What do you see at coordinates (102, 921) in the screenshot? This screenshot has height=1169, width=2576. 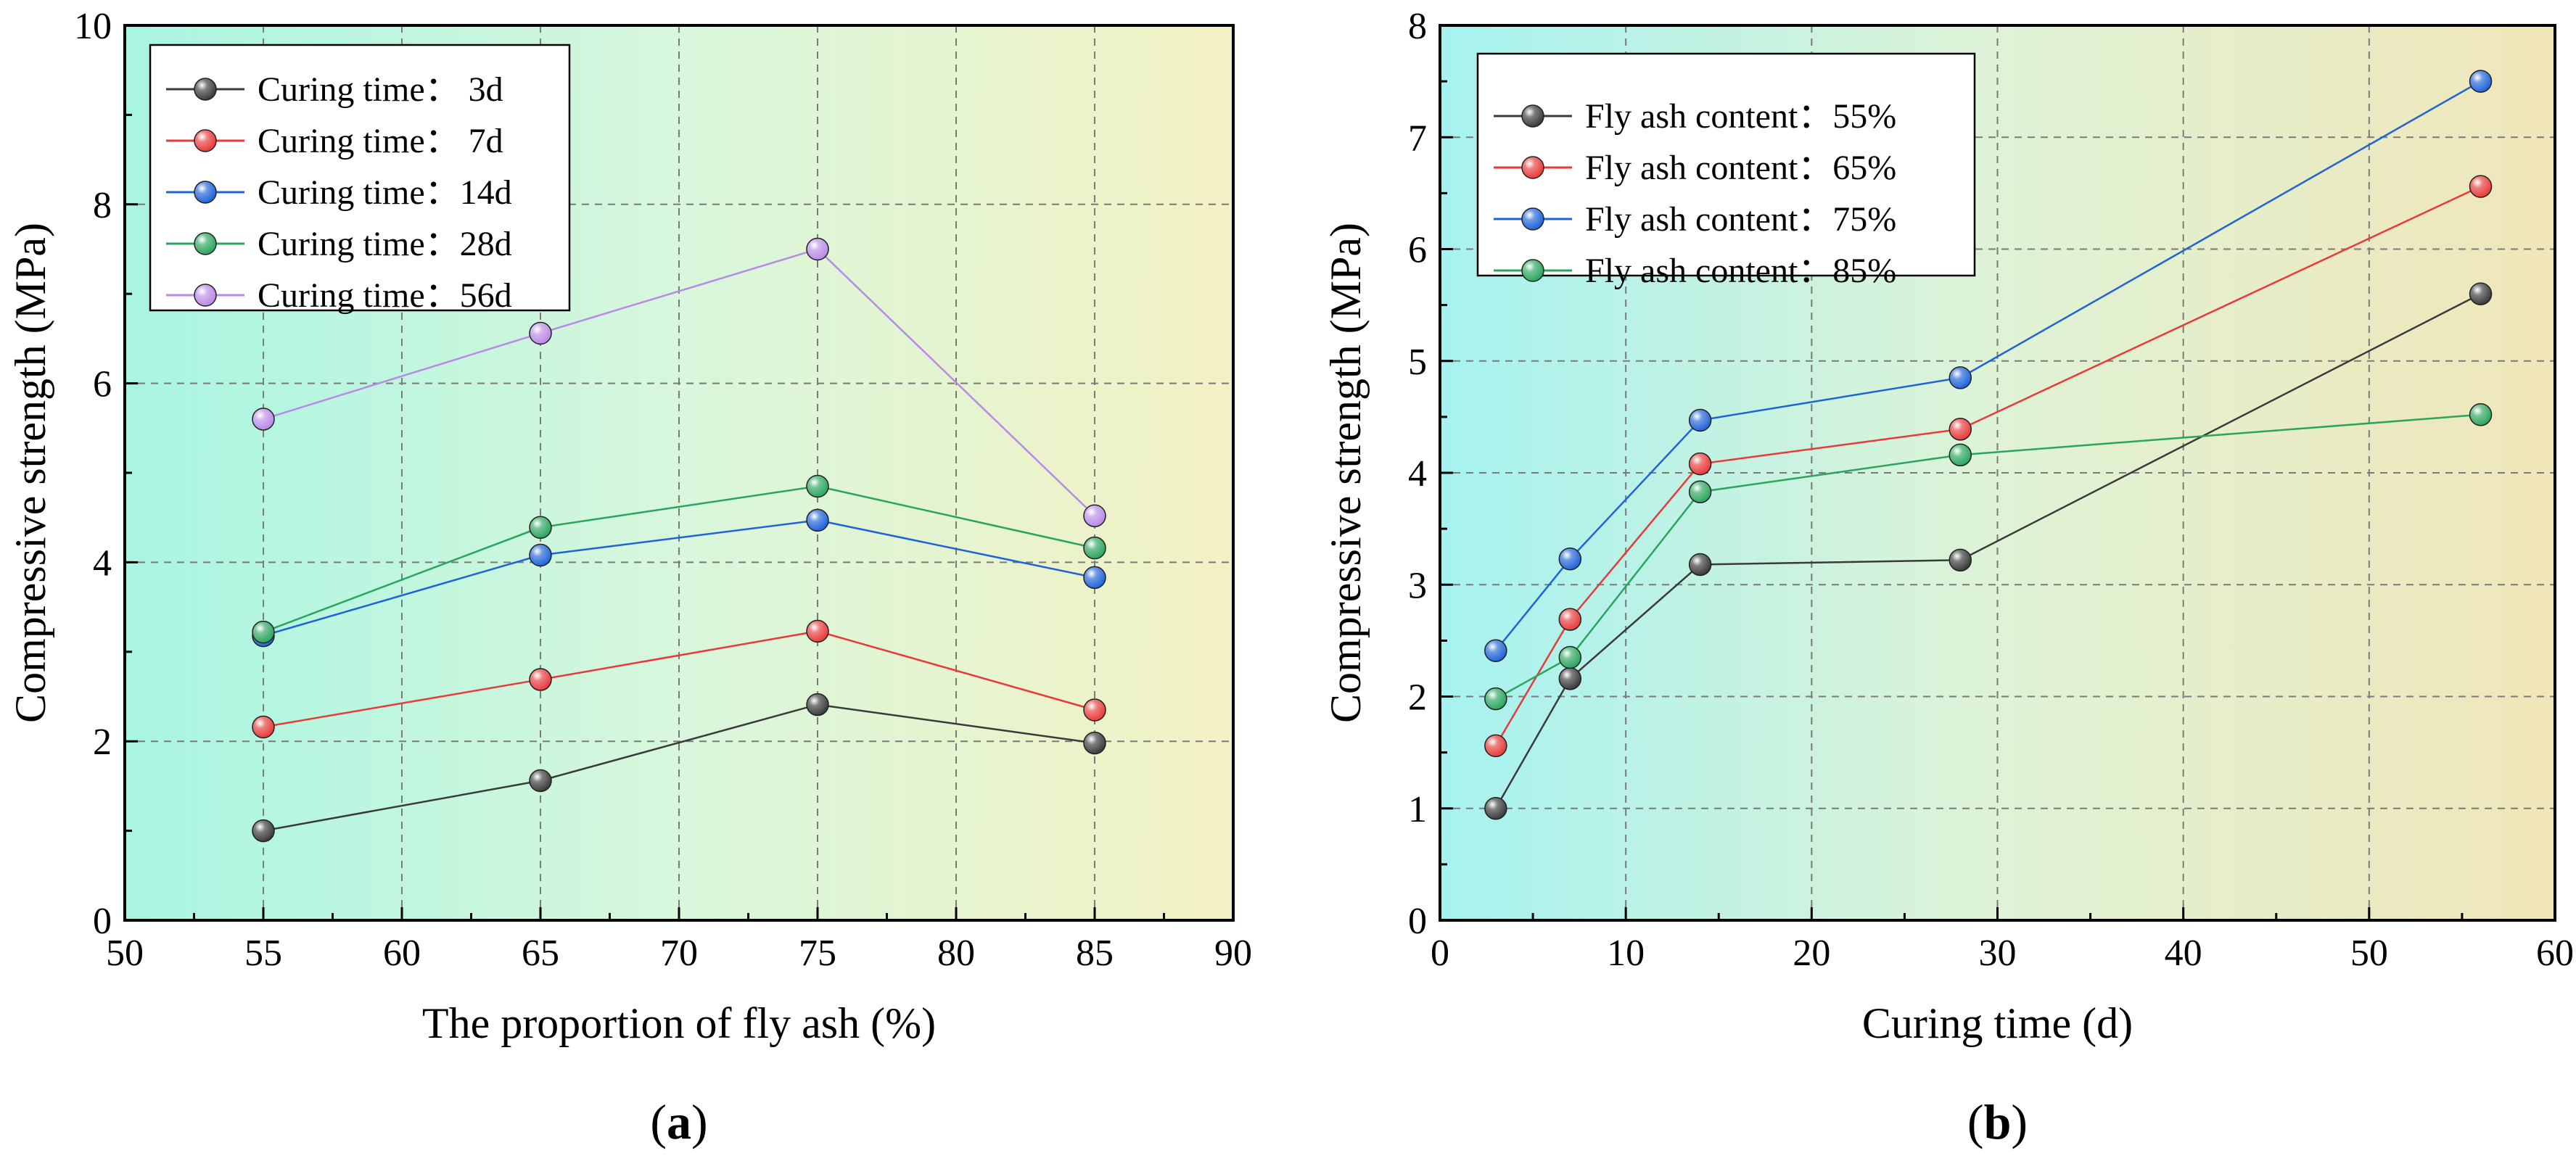 I see `y-tick-label: 0` at bounding box center [102, 921].